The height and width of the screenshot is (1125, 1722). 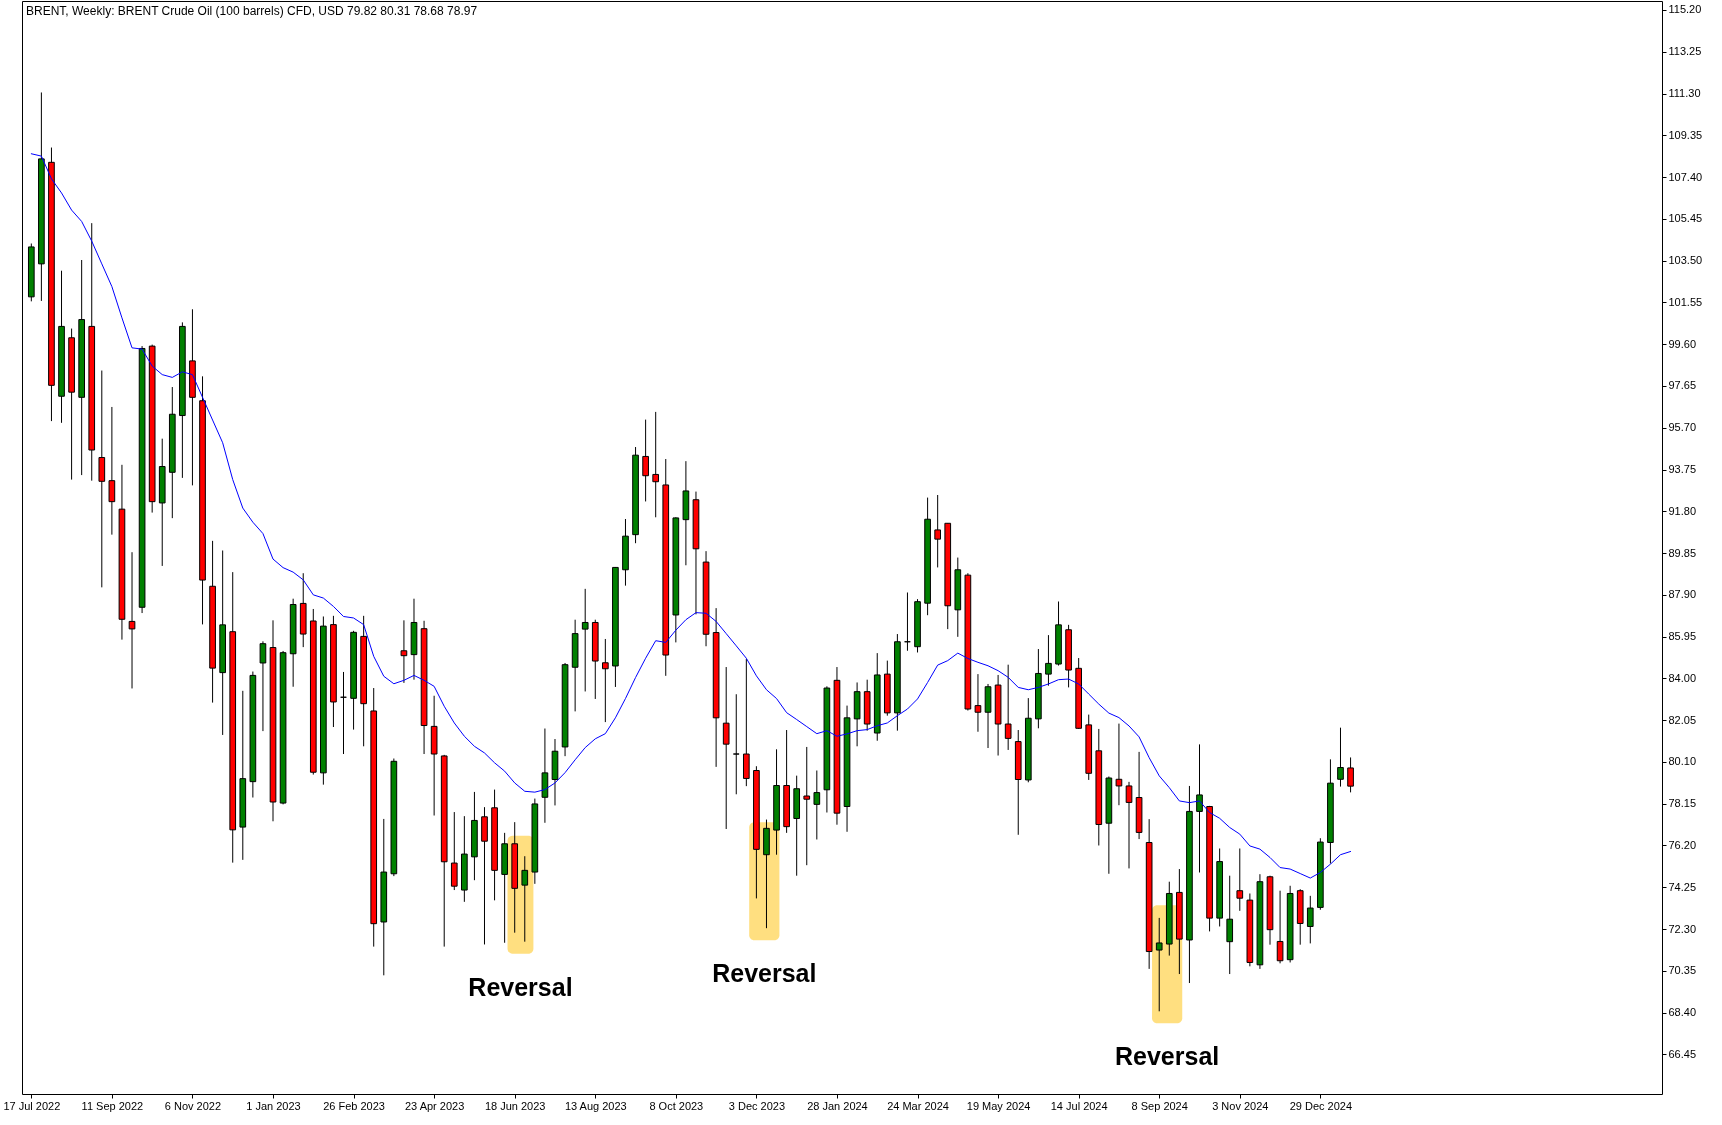 I want to click on x-tick-label: 8 Oct 2023, so click(x=676, y=1105).